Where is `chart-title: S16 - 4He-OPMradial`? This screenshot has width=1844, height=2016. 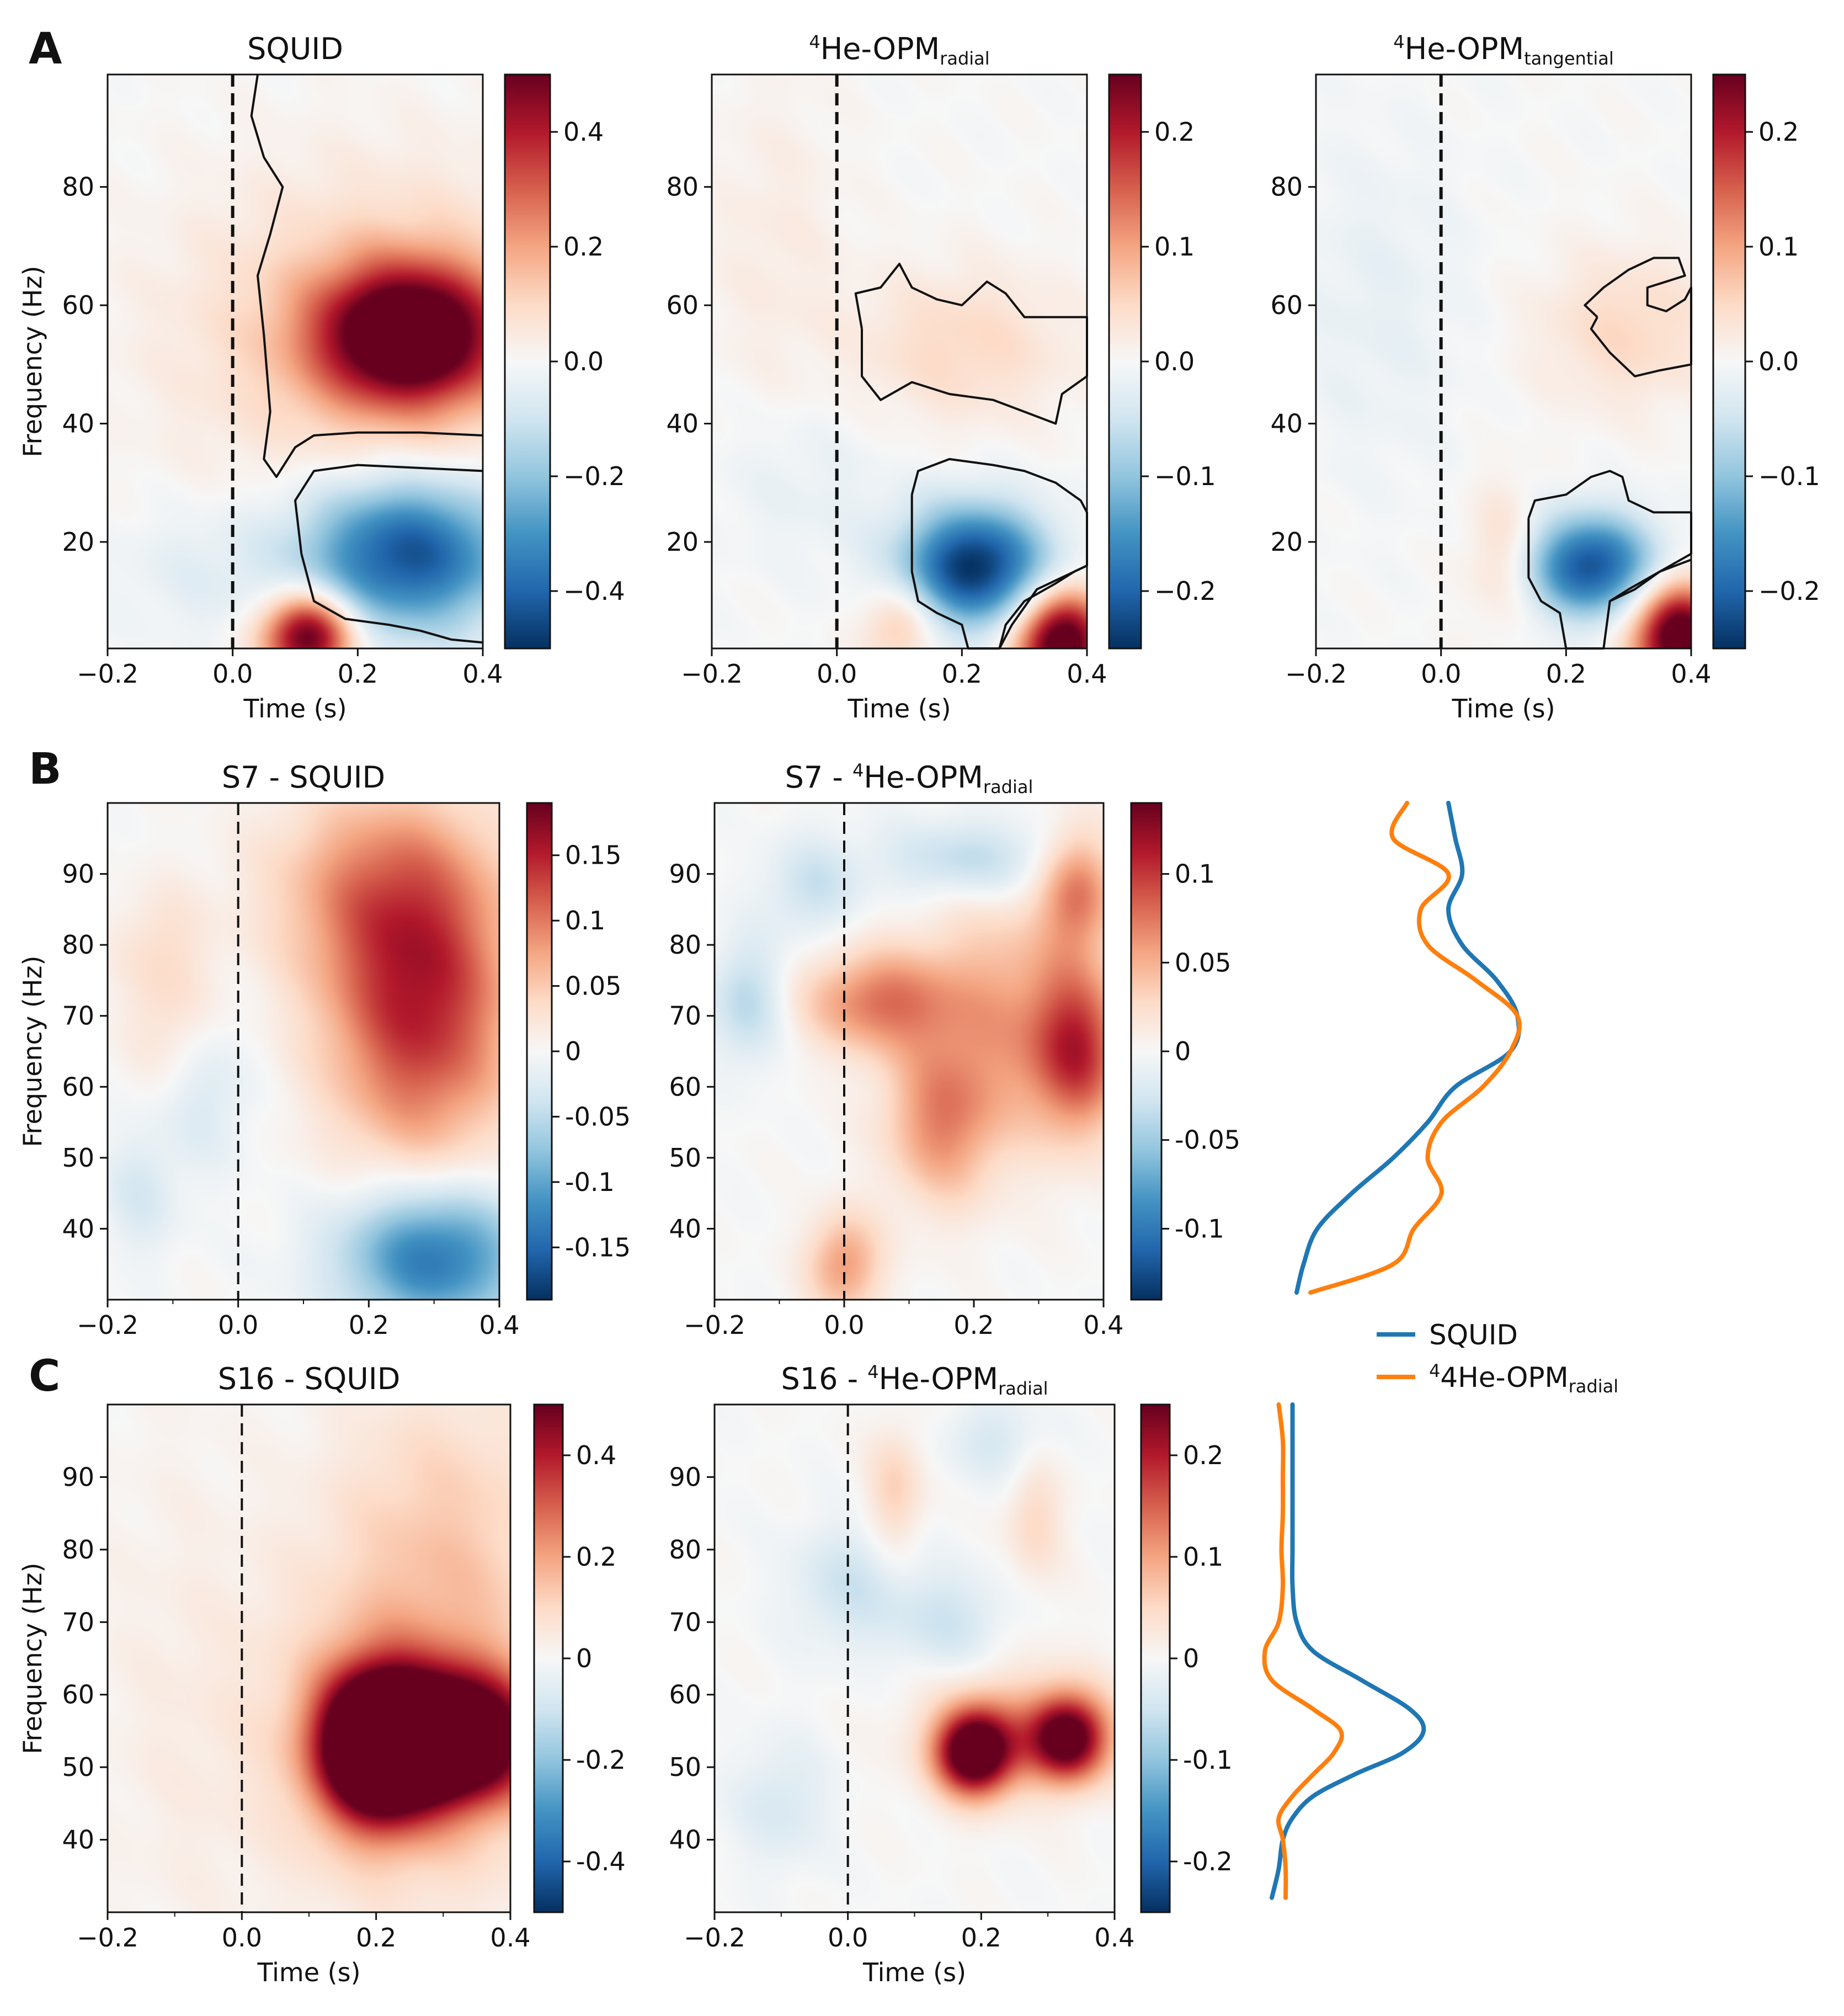
chart-title: S16 - 4He-OPMradial is located at coordinates (914, 1380).